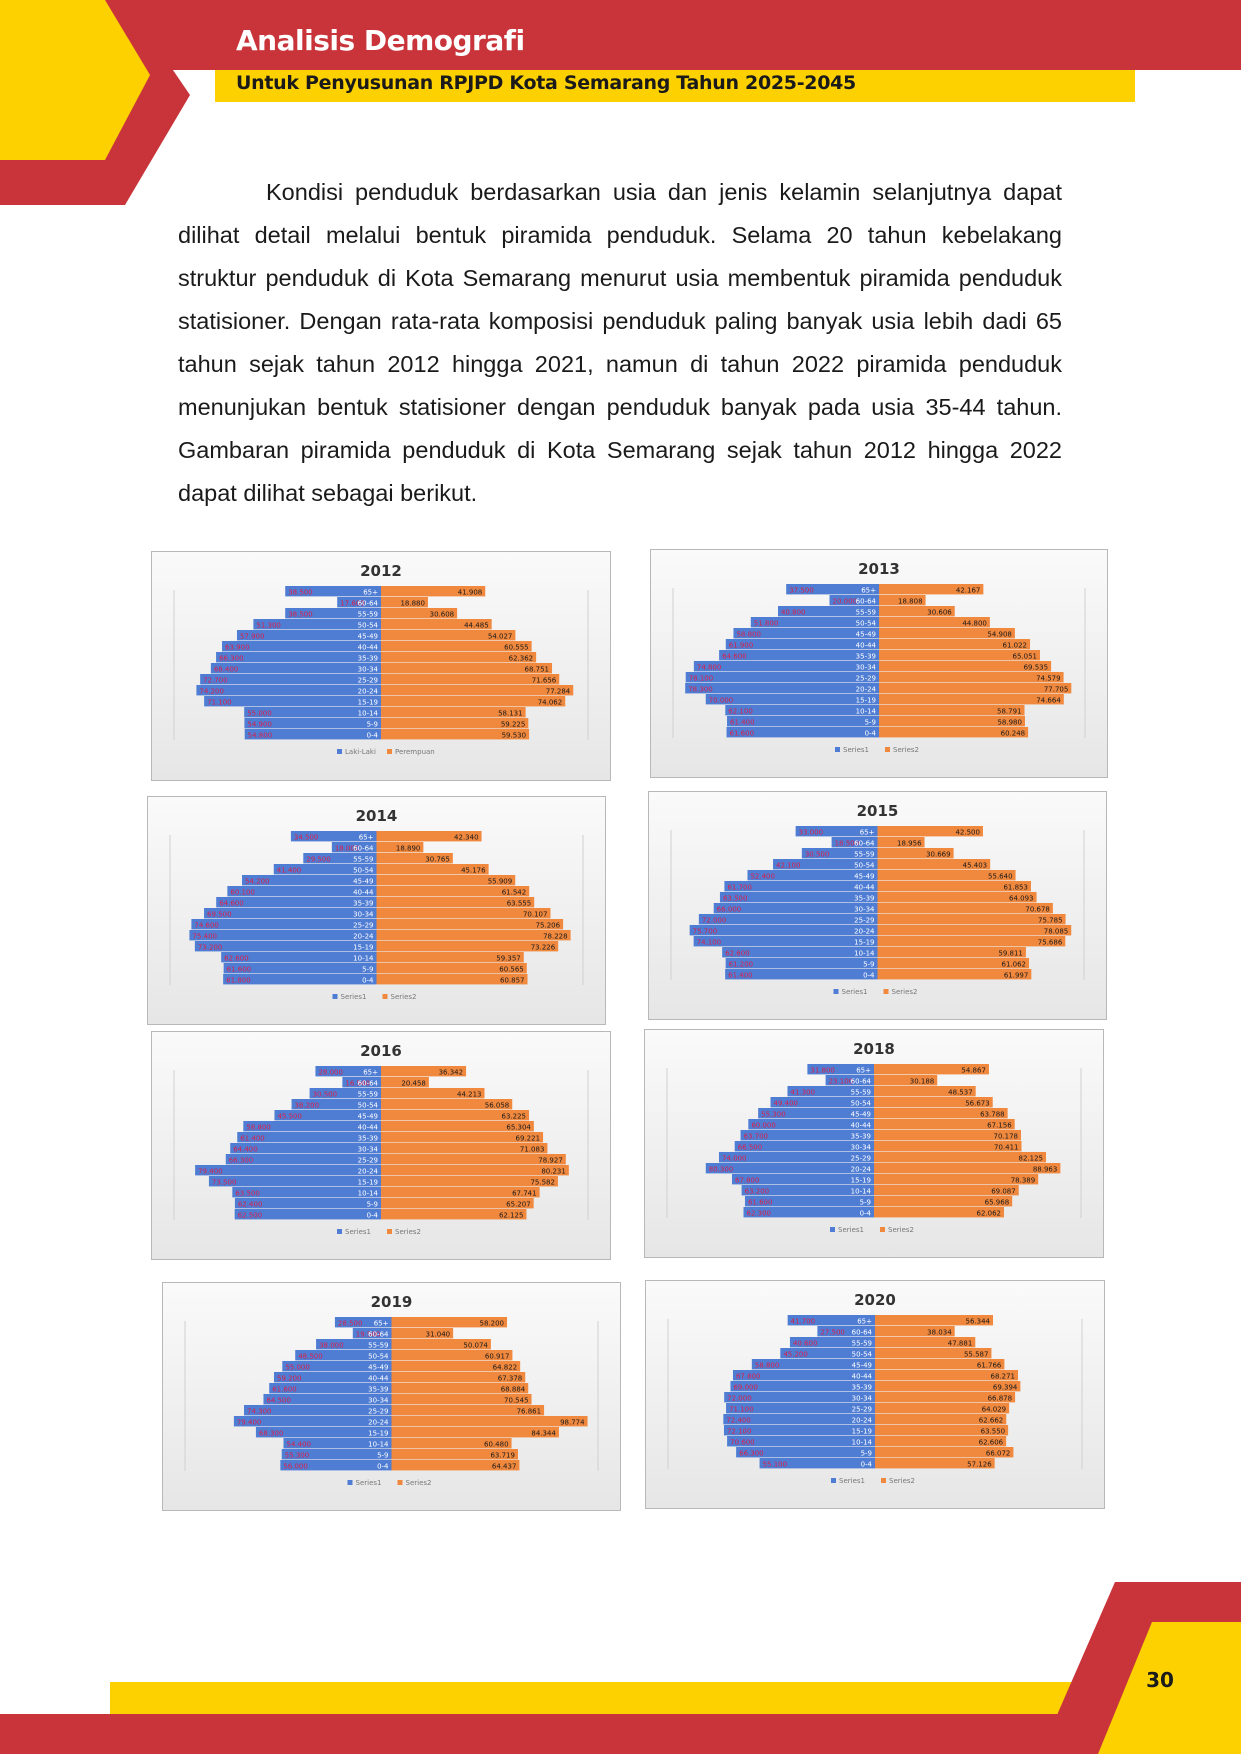  I want to click on header-red-band, so click(620, 35).